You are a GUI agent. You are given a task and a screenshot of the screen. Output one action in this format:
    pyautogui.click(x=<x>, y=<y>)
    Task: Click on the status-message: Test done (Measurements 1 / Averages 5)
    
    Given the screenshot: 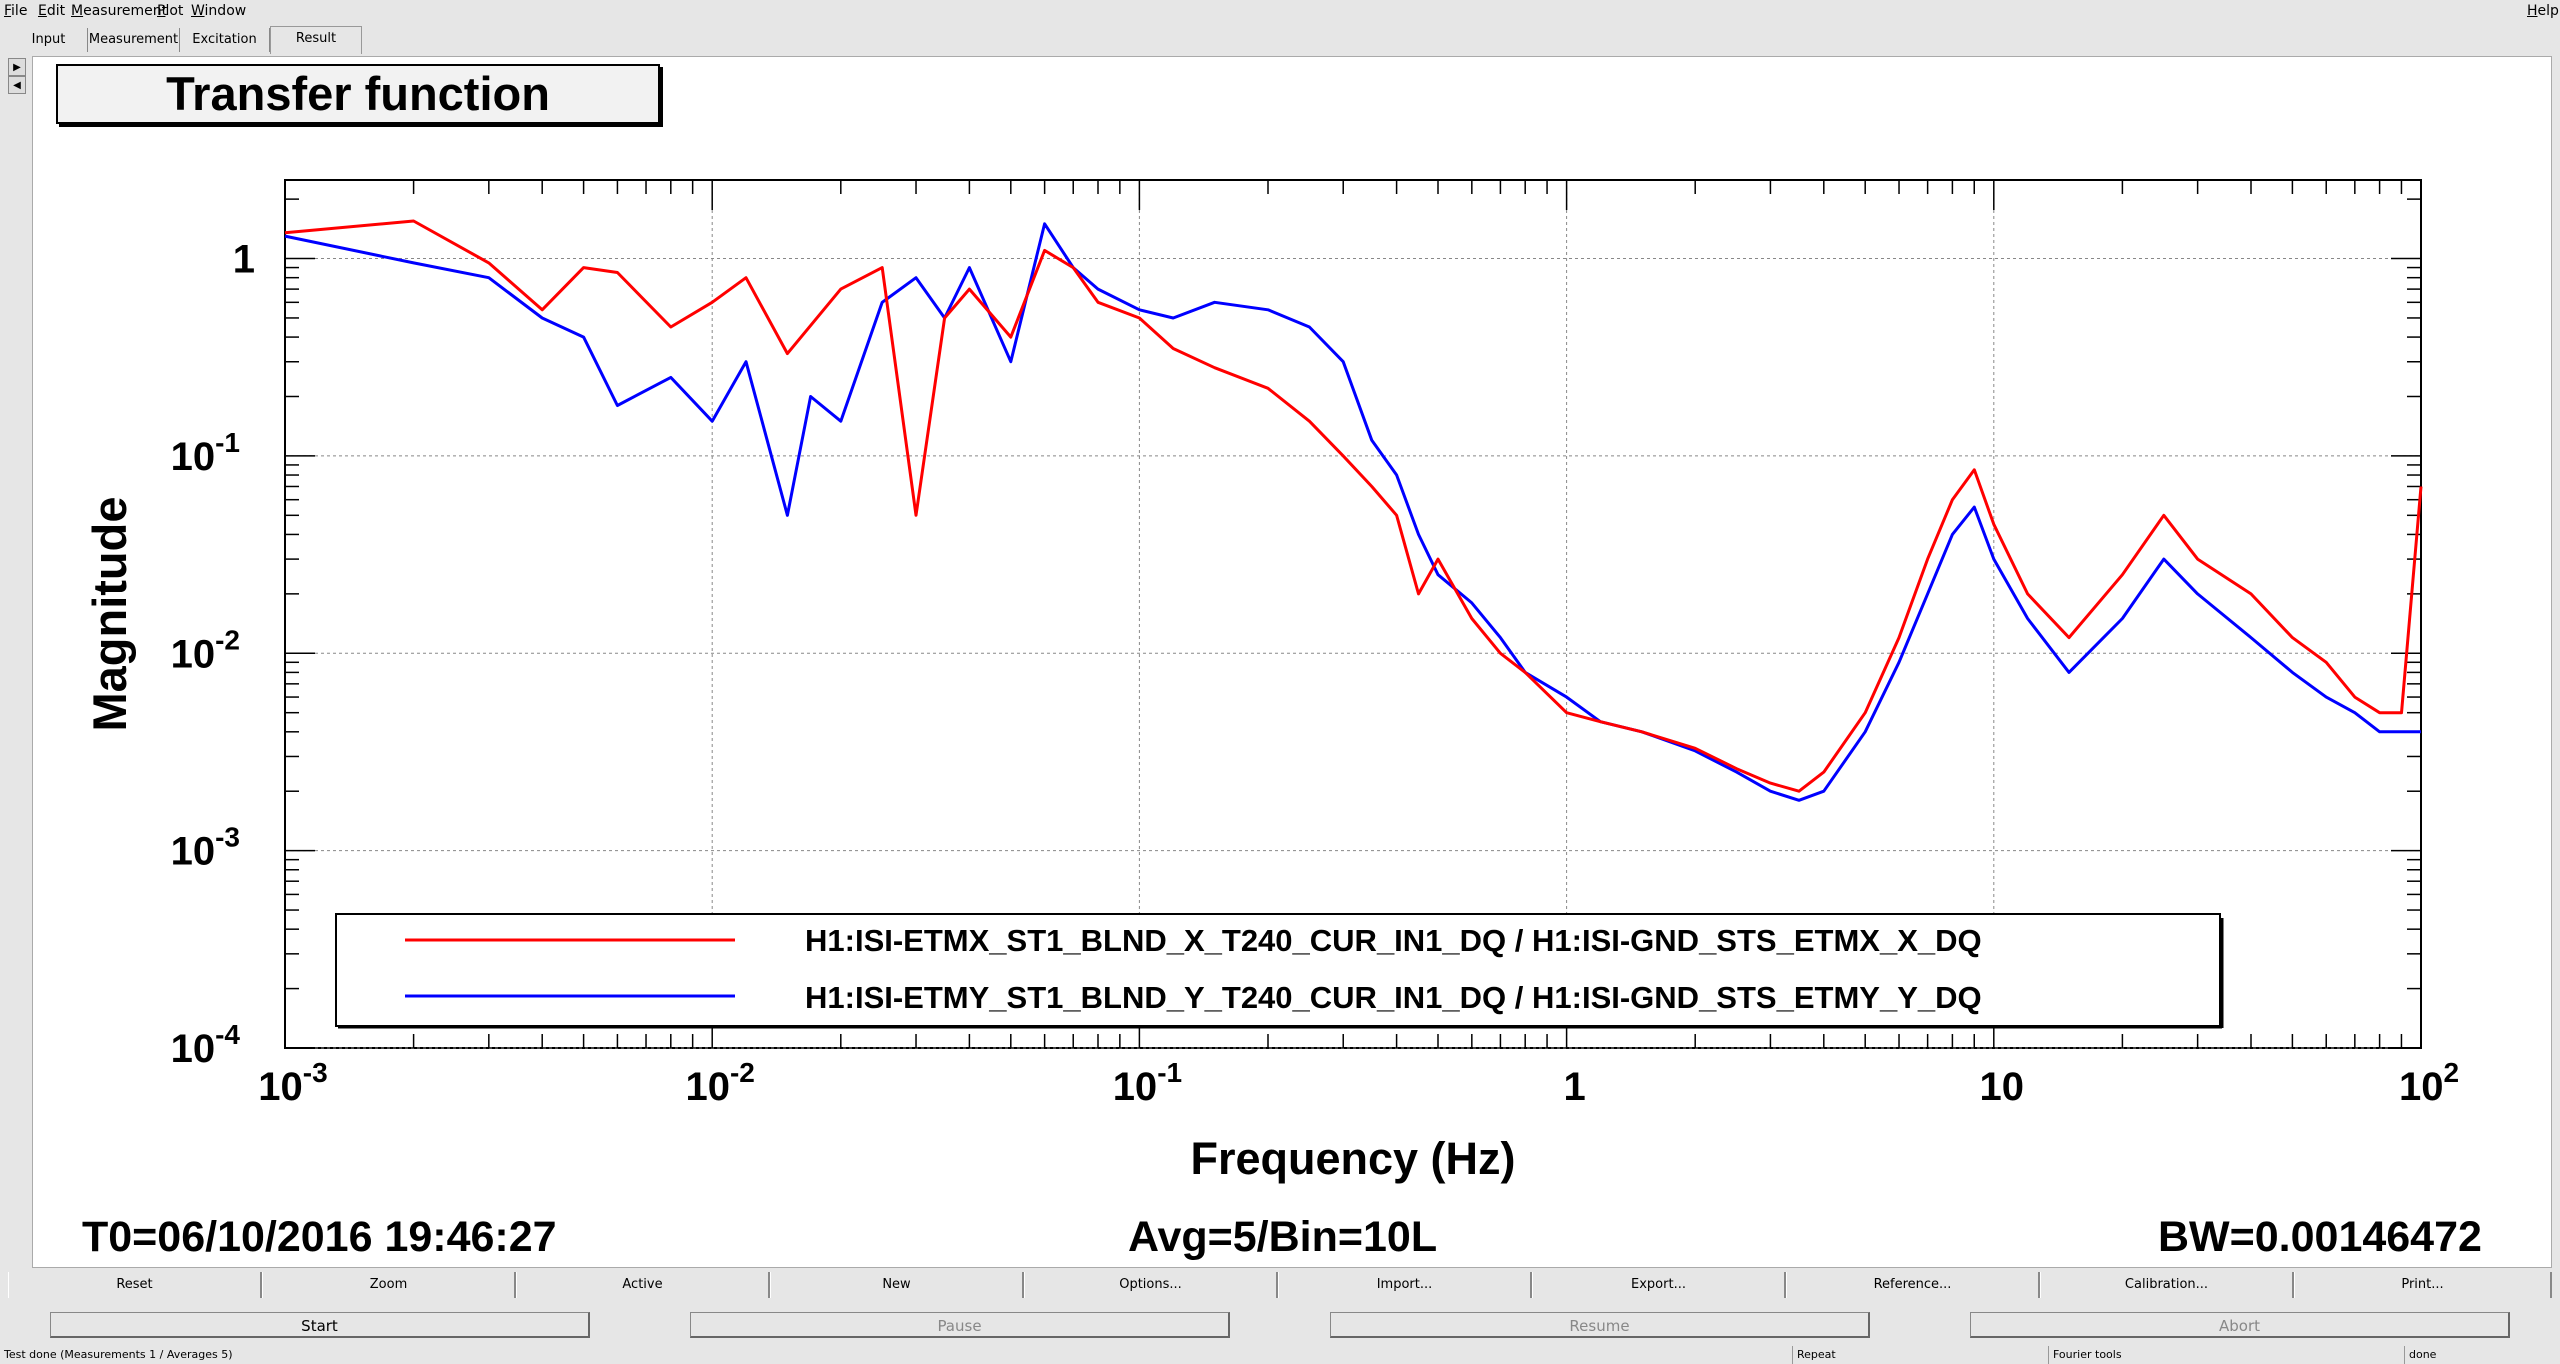 What is the action you would take?
    pyautogui.click(x=118, y=1354)
    